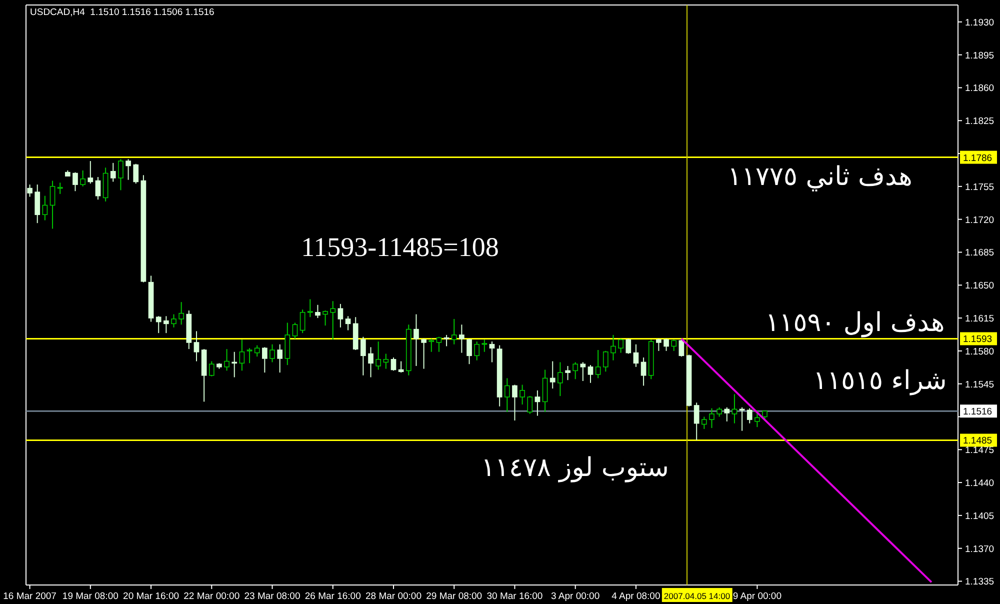 The image size is (1000, 604). I want to click on y-tick-label: 1.1615, so click(979, 319).